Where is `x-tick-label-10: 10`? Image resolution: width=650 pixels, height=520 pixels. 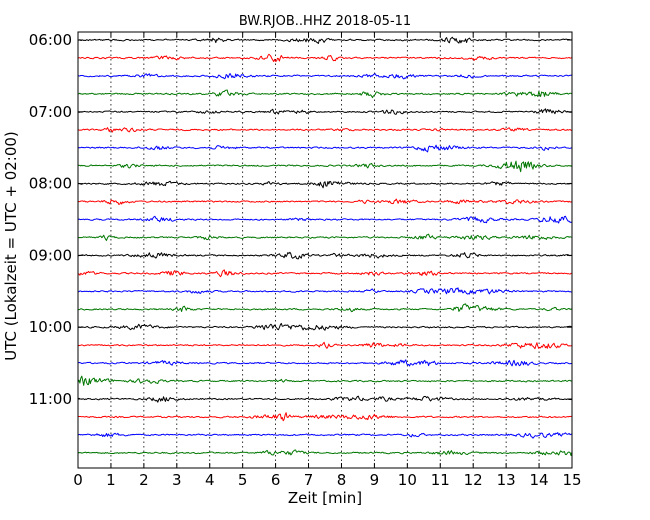
x-tick-label-10: 10 is located at coordinates (407, 480).